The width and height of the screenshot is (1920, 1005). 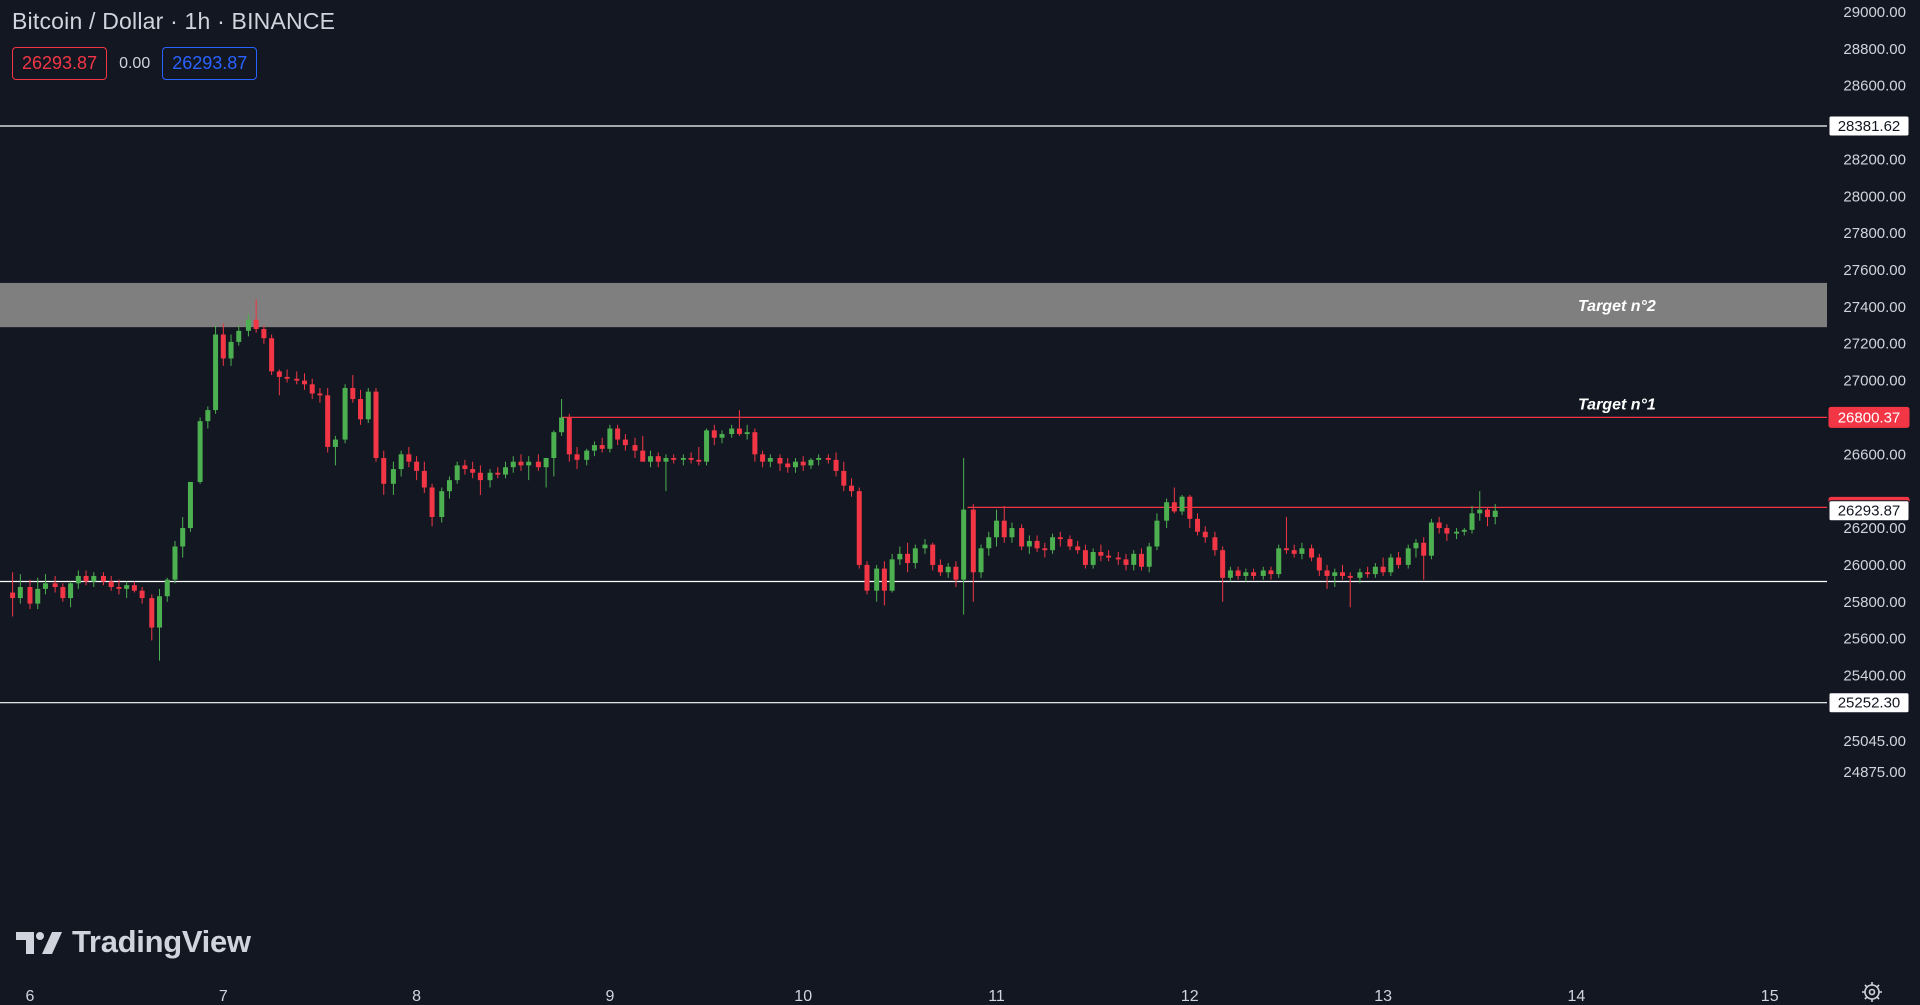 I want to click on price-tick-label: 26200.00, so click(x=1874, y=528).